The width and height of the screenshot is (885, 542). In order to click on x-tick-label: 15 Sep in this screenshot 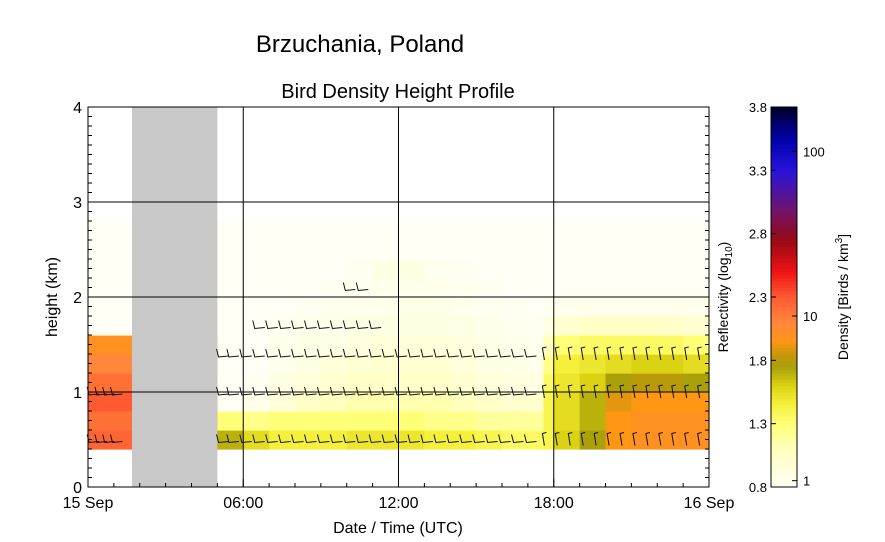, I will do `click(88, 503)`.